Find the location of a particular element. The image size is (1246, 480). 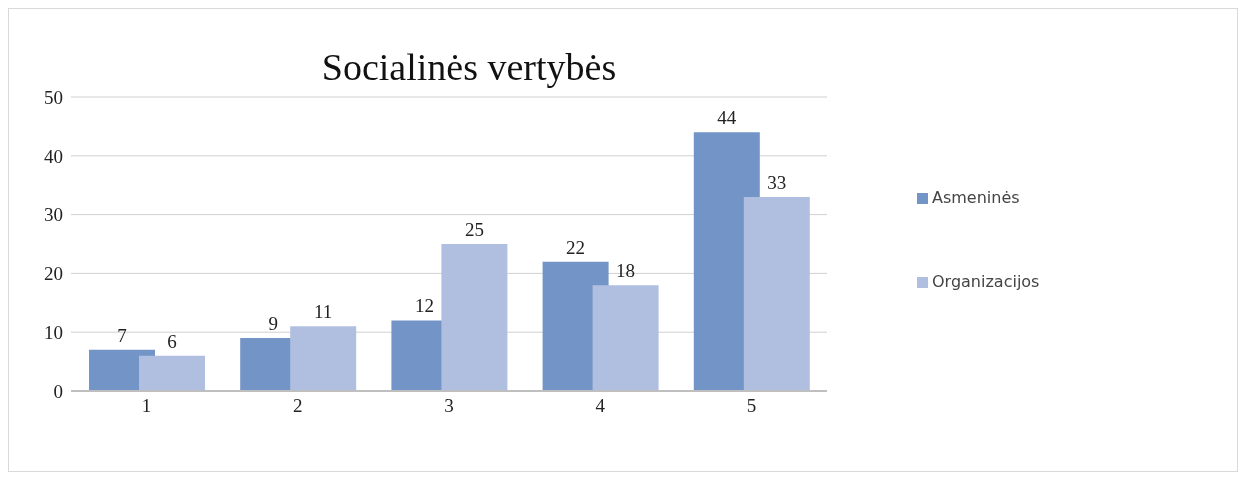

data-label: 9 is located at coordinates (273, 324).